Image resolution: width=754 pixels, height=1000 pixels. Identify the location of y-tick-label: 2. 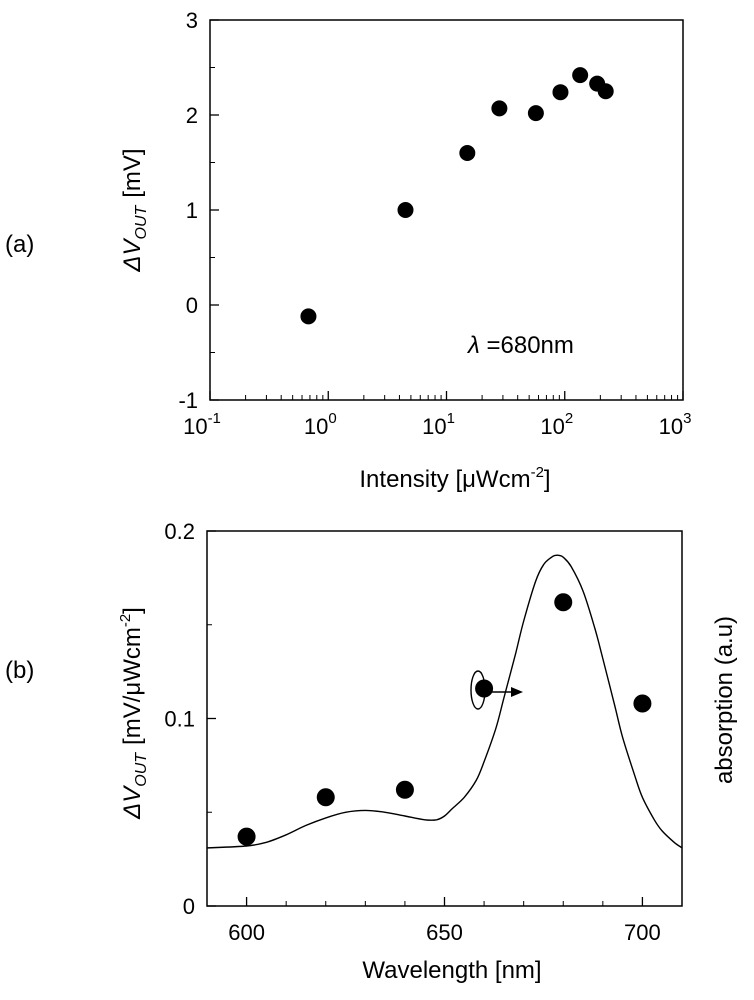
(192, 115).